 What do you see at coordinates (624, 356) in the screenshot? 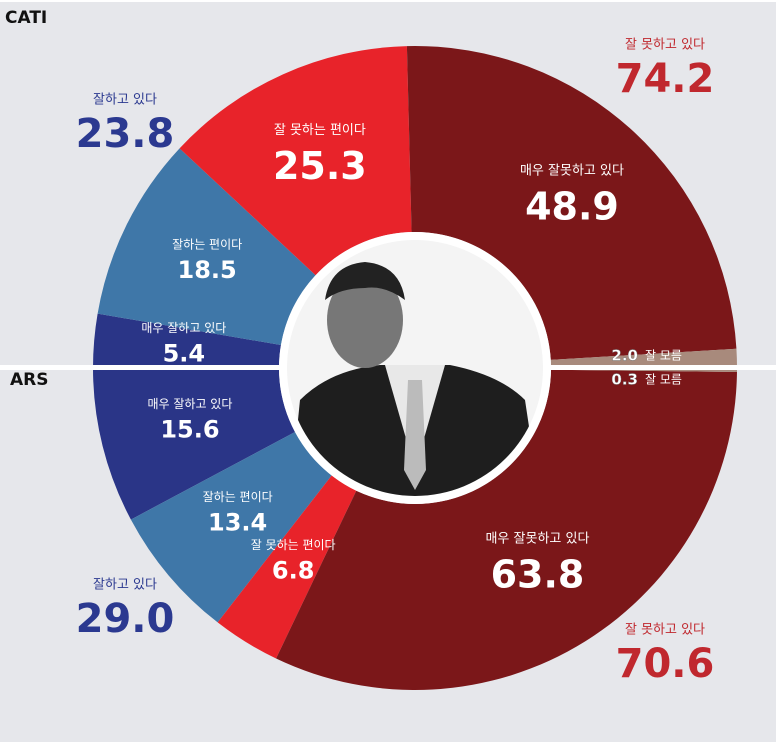
I see `value-label: 2.0` at bounding box center [624, 356].